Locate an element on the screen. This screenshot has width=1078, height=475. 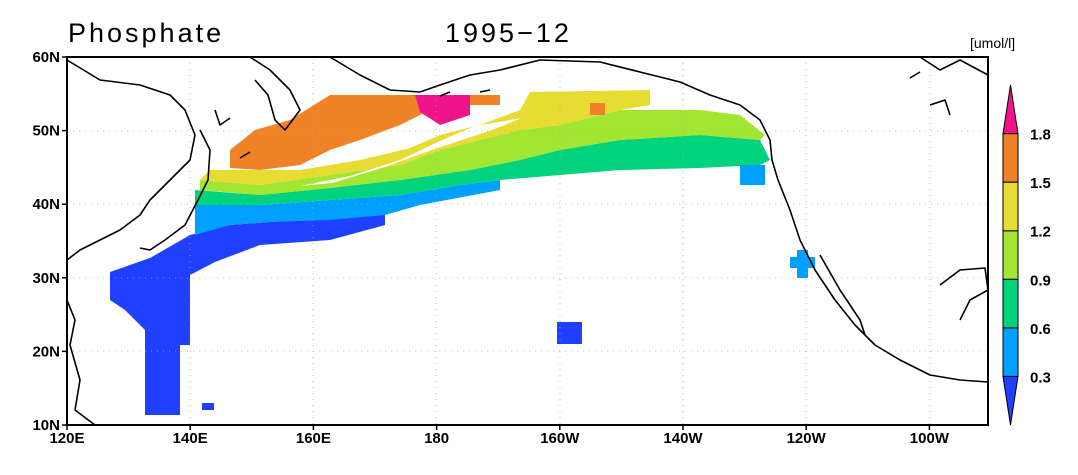
colorbar-label: 1.8 is located at coordinates (1040, 135).